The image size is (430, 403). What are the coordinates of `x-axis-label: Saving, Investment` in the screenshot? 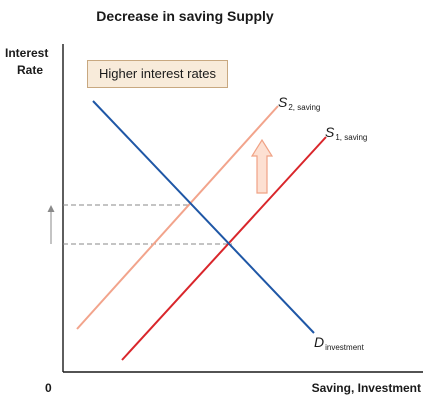 It's located at (366, 388).